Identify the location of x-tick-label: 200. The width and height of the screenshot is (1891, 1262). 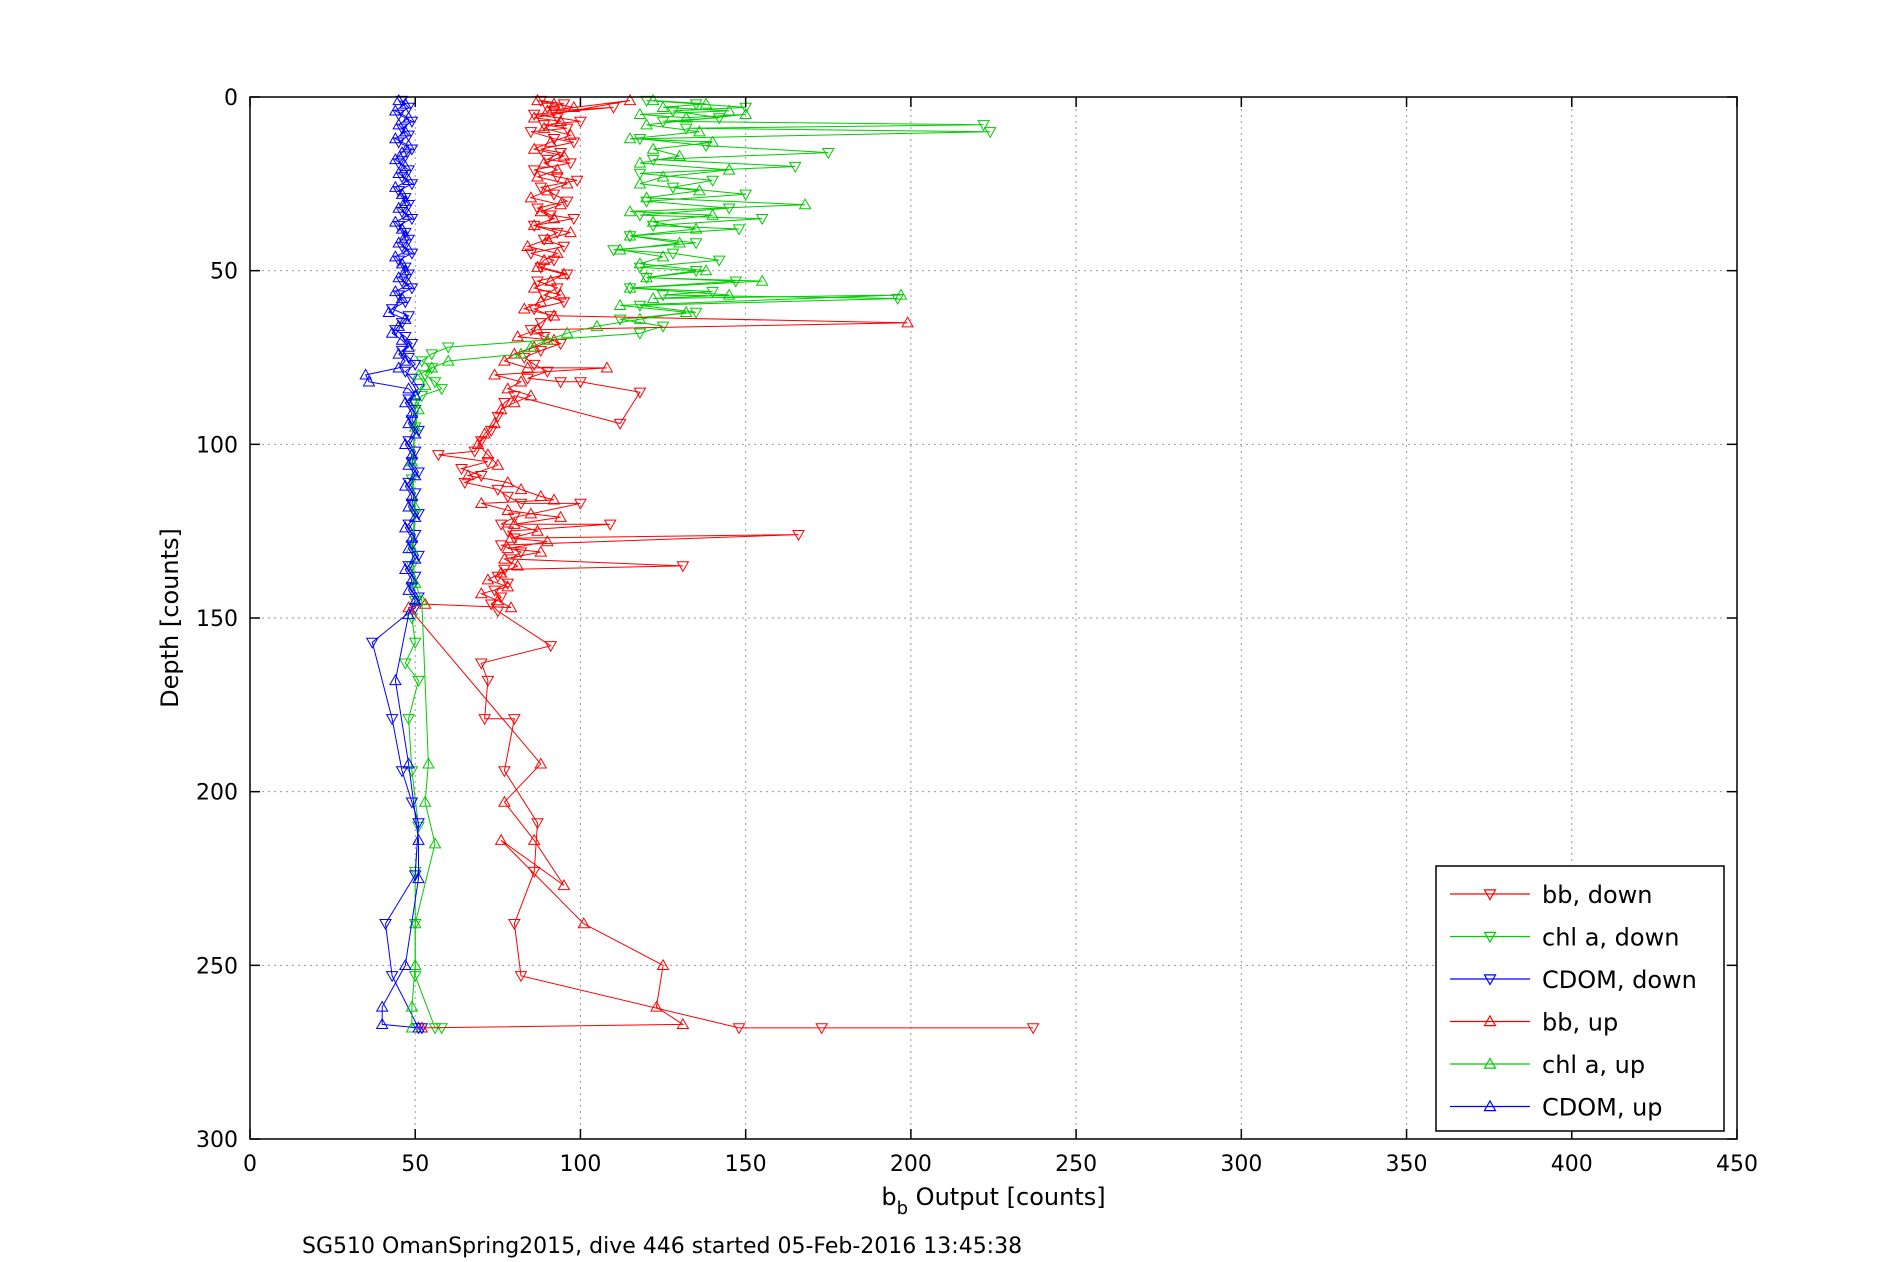
(911, 1164).